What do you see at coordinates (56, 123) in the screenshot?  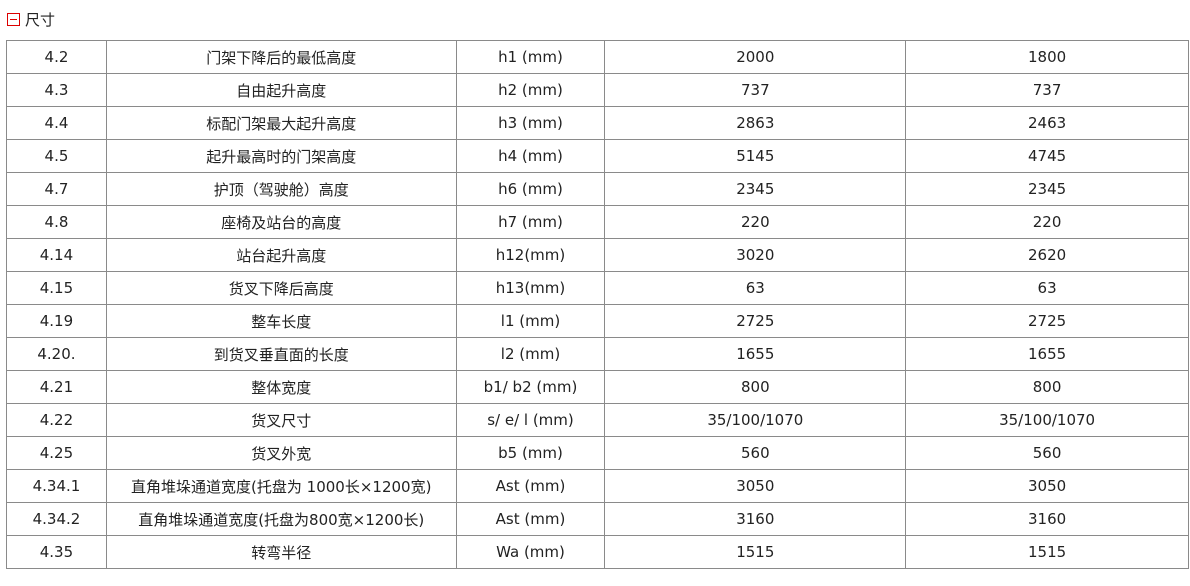 I see `item-number: 4.4` at bounding box center [56, 123].